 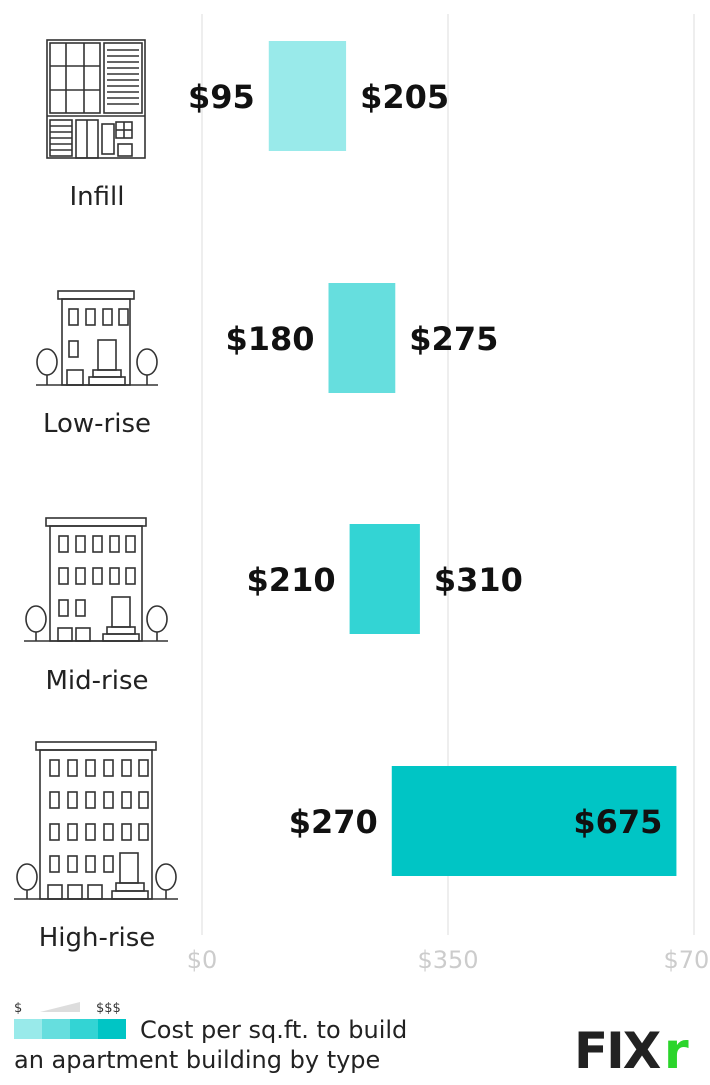 I want to click on high-value-label: $675, so click(x=617, y=822).